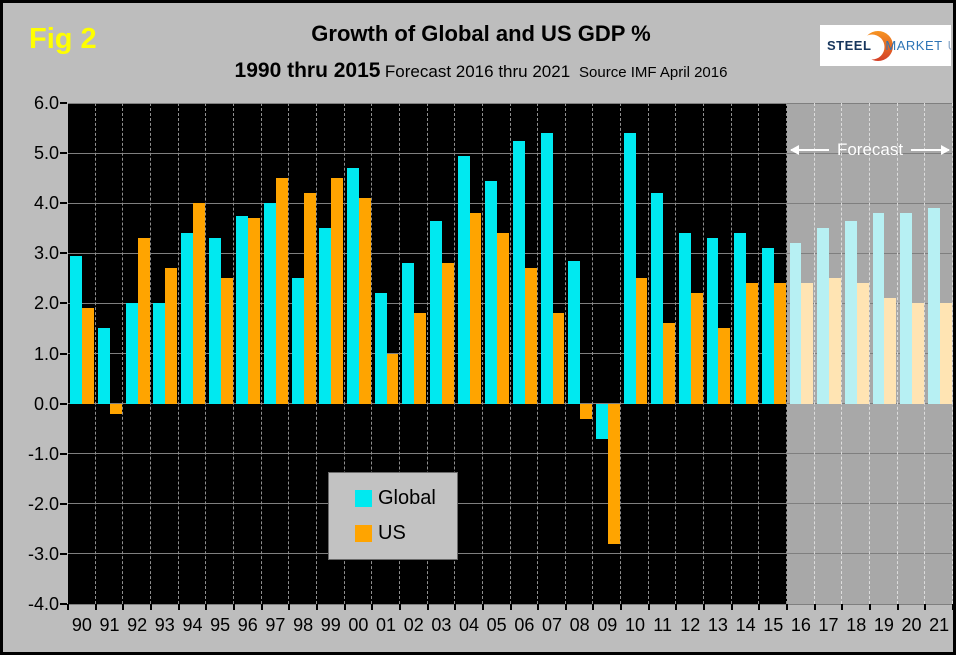 The height and width of the screenshot is (655, 956). Describe the element at coordinates (849, 45) in the screenshot. I see `logo-word-steel: STEEL` at that location.